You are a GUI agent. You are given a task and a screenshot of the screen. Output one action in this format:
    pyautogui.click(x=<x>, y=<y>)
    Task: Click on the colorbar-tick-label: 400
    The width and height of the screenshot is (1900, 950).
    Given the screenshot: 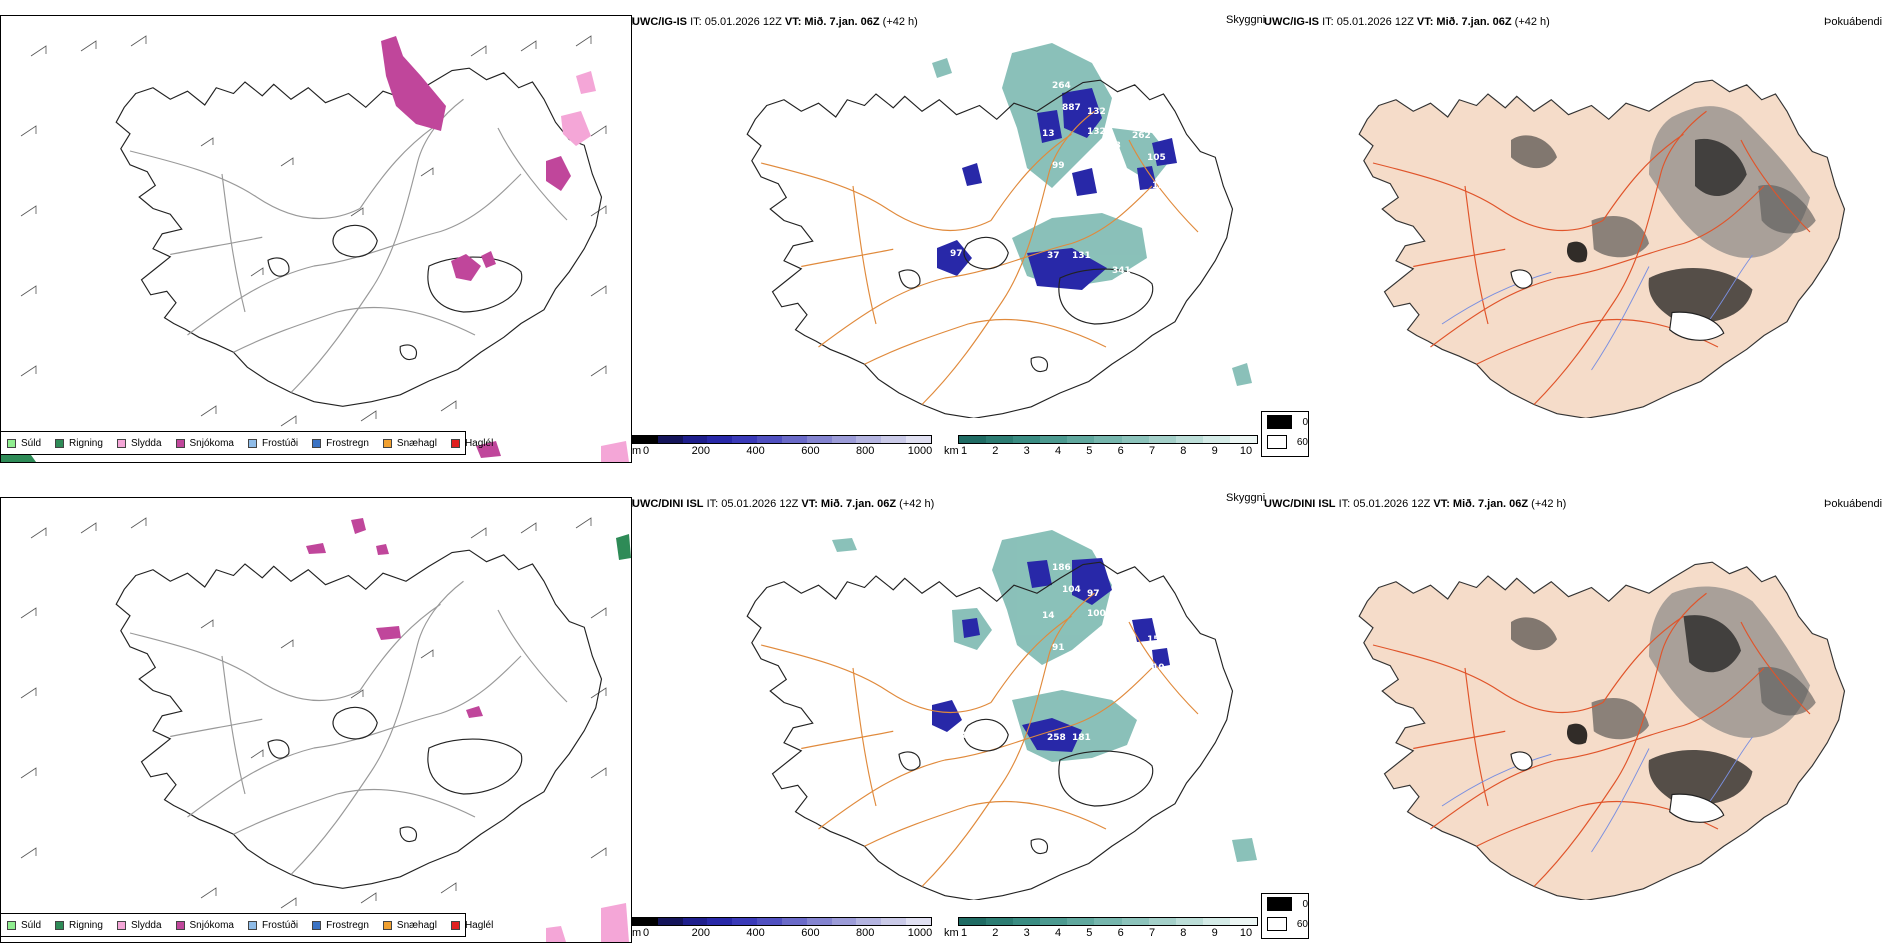 What is the action you would take?
    pyautogui.click(x=755, y=451)
    